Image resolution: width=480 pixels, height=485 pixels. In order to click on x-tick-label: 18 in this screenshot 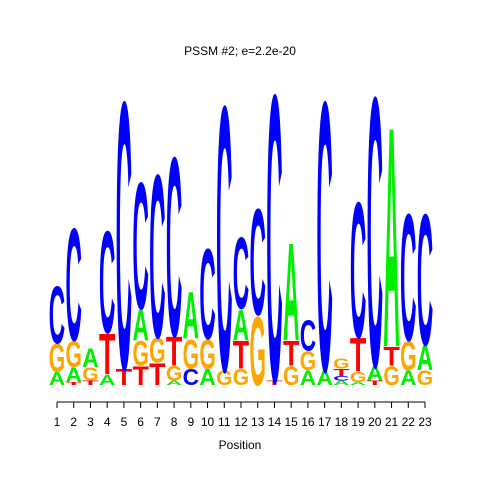, I will do `click(342, 422)`.